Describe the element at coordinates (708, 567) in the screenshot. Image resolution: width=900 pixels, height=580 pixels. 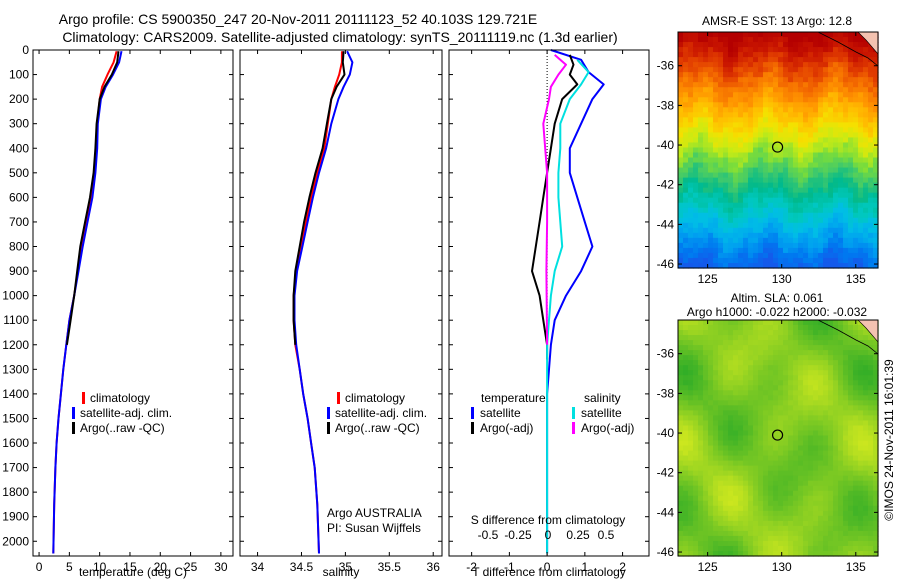
I see `x-tick-label: 125` at that location.